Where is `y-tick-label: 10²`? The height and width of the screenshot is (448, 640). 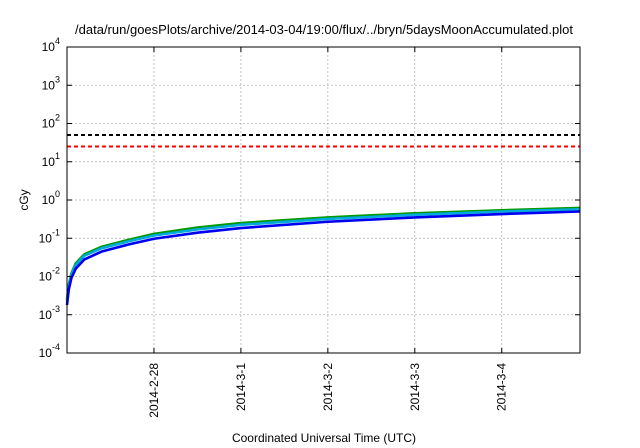 y-tick-label: 10² is located at coordinates (51, 122).